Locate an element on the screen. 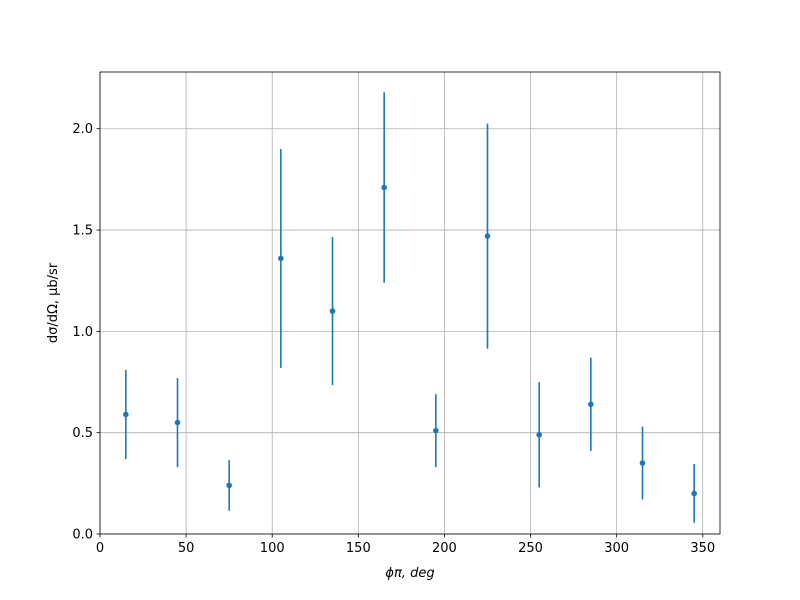 The width and height of the screenshot is (800, 600). x-tick-label: 150 is located at coordinates (358, 548).